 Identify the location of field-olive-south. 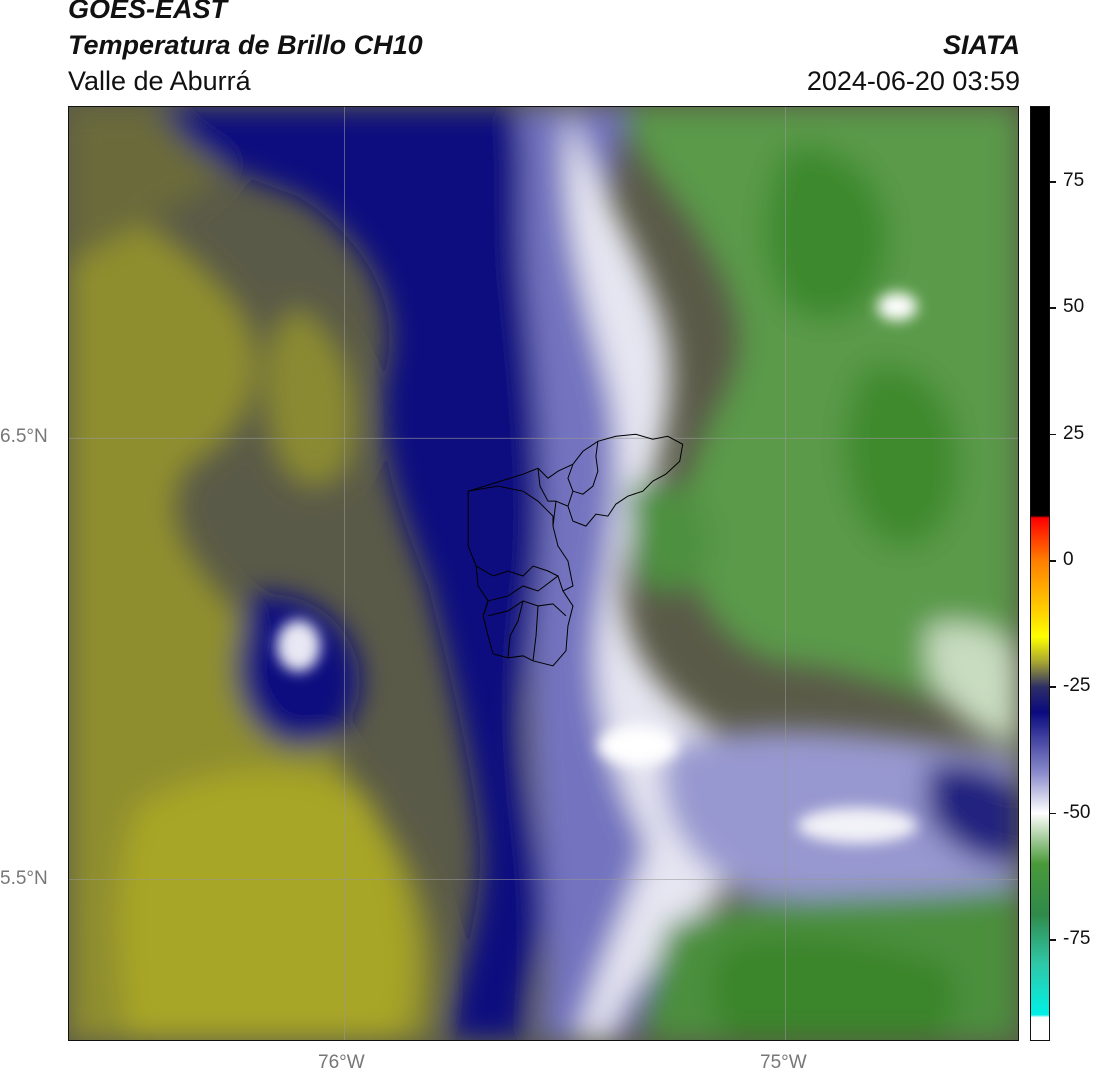
(264, 905).